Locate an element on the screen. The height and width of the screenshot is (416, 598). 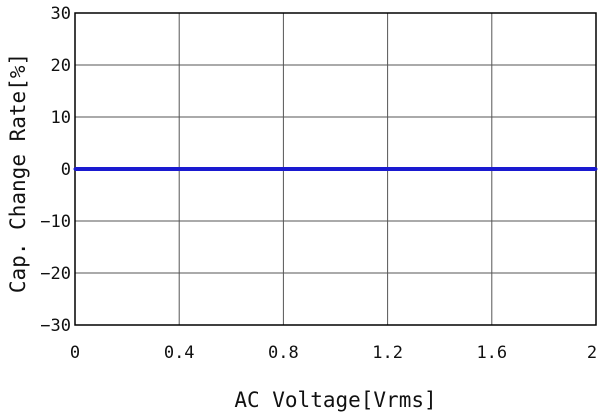
x-axis-title: AC Voltage[Vrms] is located at coordinates (335, 400).